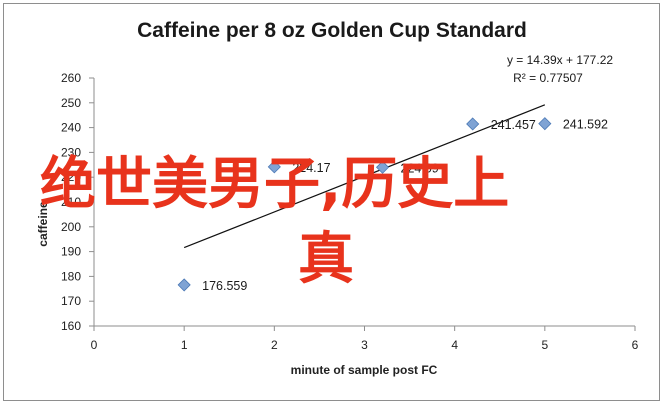 The height and width of the screenshot is (407, 665). Describe the element at coordinates (71, 301) in the screenshot. I see `y-tick-label: 170` at that location.